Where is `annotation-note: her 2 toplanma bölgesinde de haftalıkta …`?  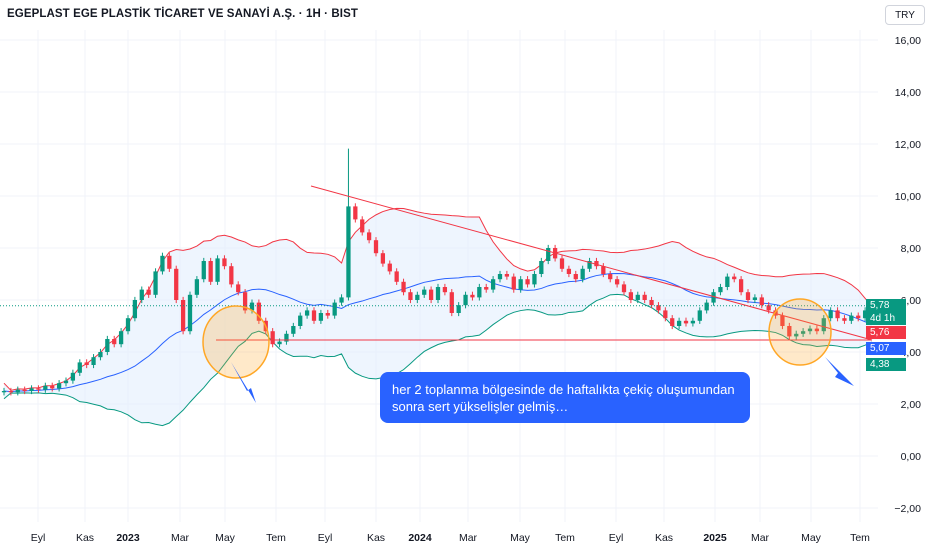
annotation-note: her 2 toplanma bölgesinde de haftalıkta … is located at coordinates (565, 397).